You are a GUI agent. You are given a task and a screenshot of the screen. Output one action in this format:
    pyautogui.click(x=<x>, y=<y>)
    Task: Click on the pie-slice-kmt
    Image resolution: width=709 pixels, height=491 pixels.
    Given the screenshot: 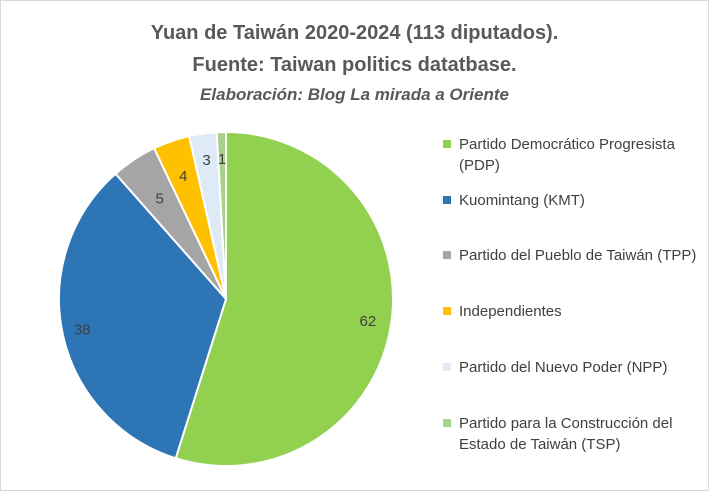 What is the action you would take?
    pyautogui.click(x=142, y=316)
    